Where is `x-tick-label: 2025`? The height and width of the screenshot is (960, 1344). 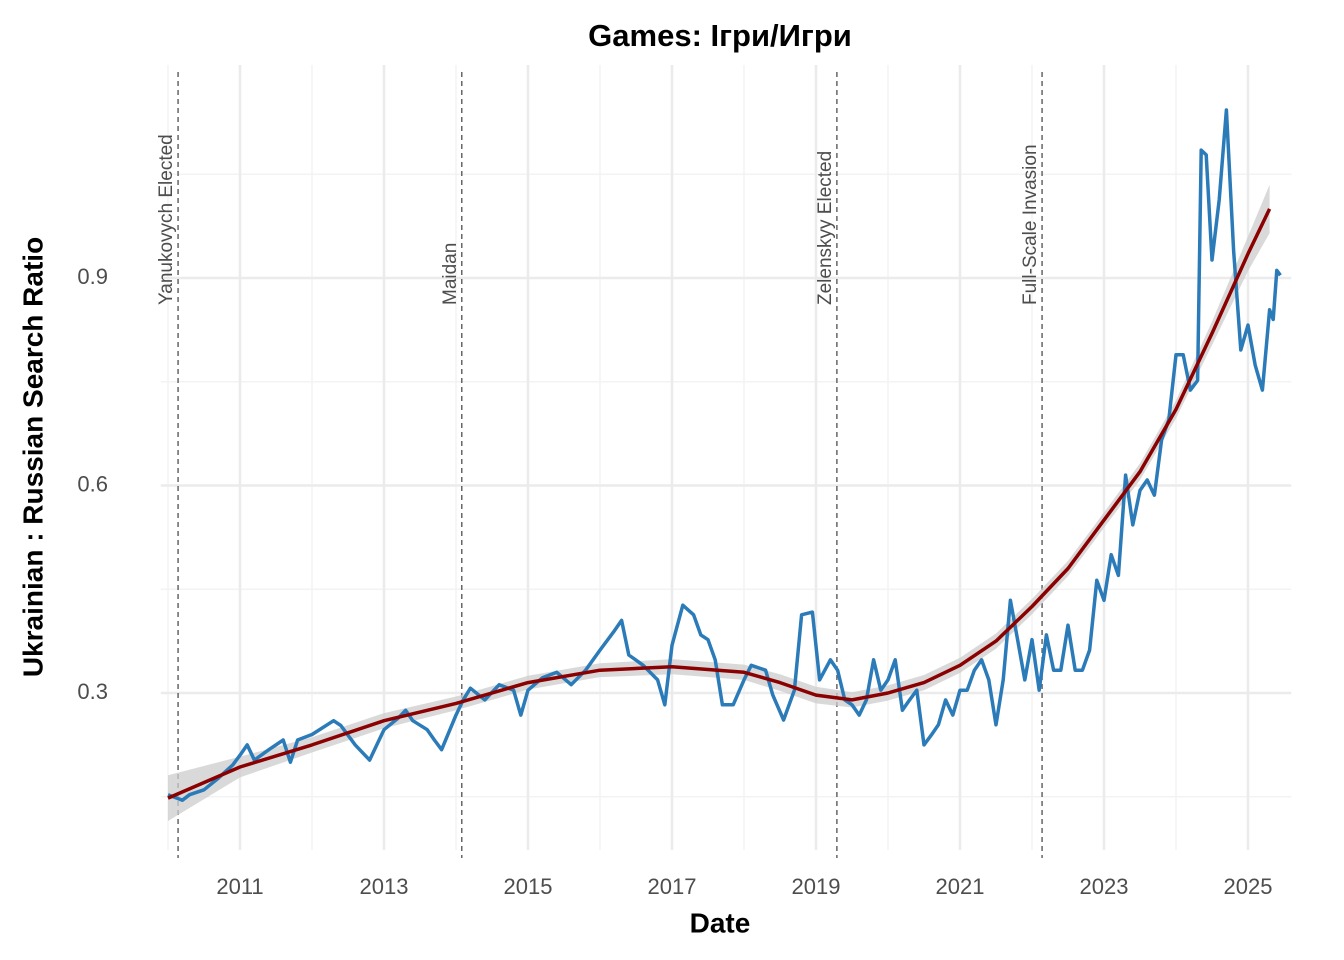
x-tick-label: 2025 is located at coordinates (1248, 886).